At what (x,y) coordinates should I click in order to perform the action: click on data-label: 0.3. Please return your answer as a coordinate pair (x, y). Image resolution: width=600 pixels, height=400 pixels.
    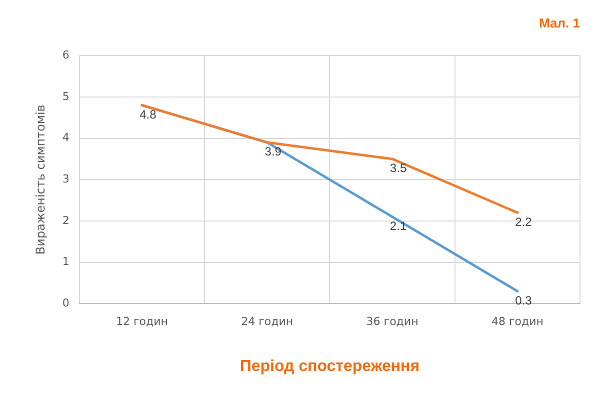
    Looking at the image, I should click on (523, 301).